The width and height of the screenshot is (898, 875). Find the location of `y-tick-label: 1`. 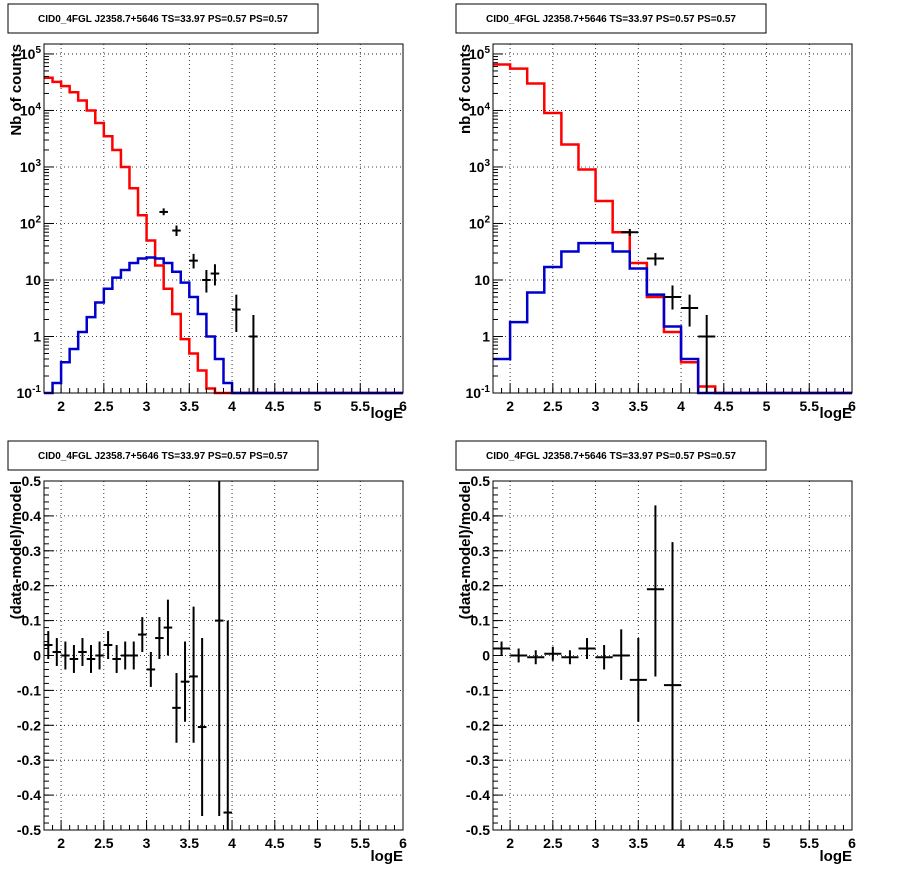

y-tick-label: 1 is located at coordinates (486, 336).